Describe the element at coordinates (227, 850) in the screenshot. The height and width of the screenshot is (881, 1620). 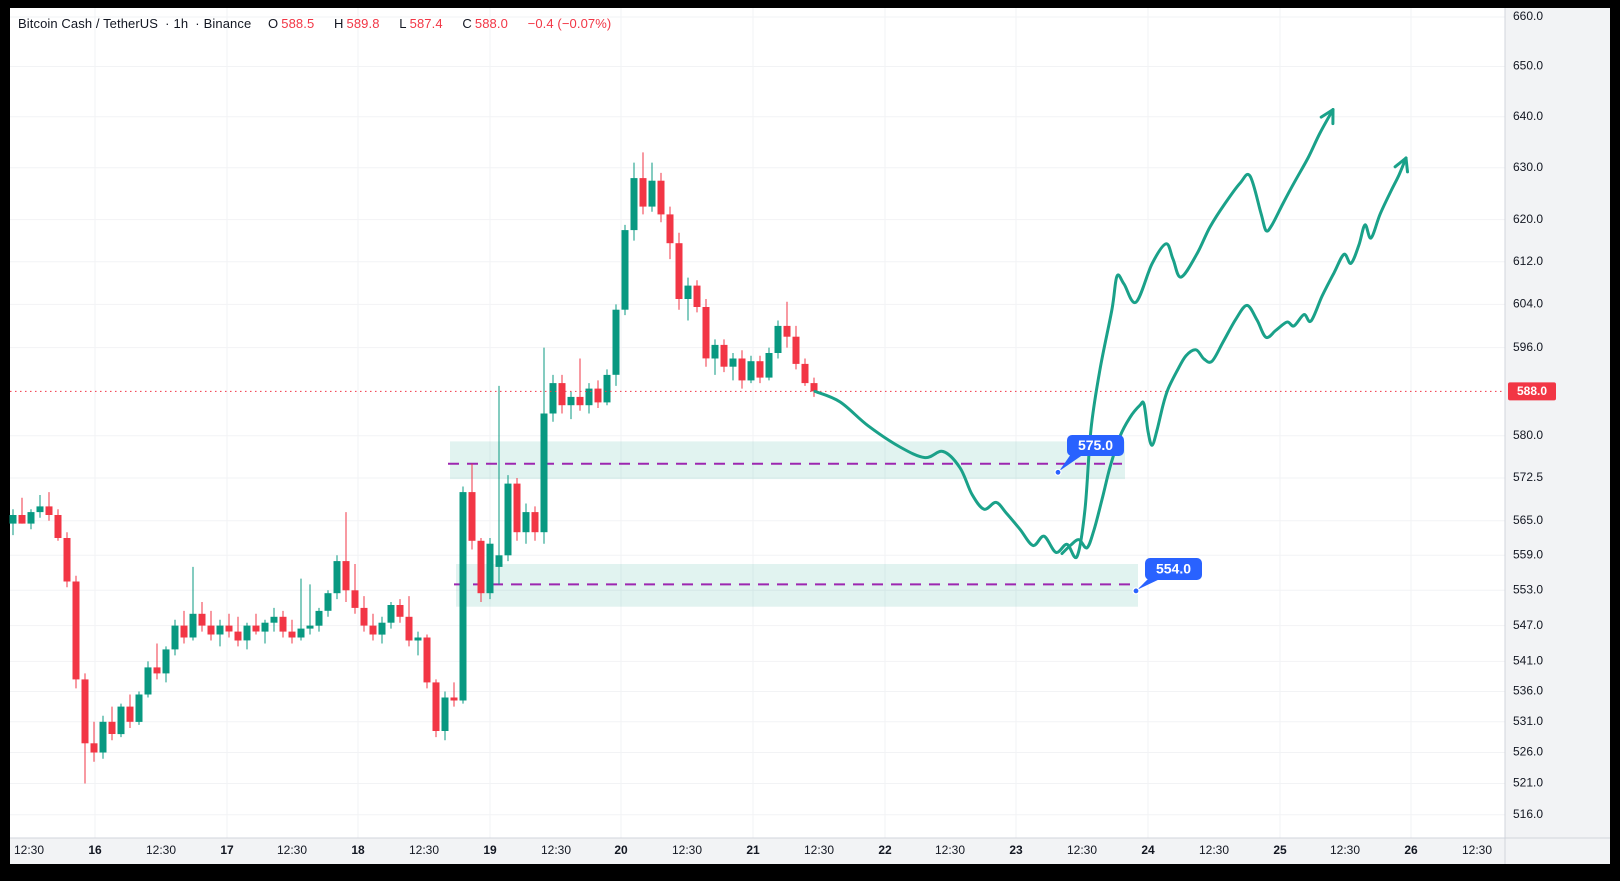
I see `time-tick-day: 17` at that location.